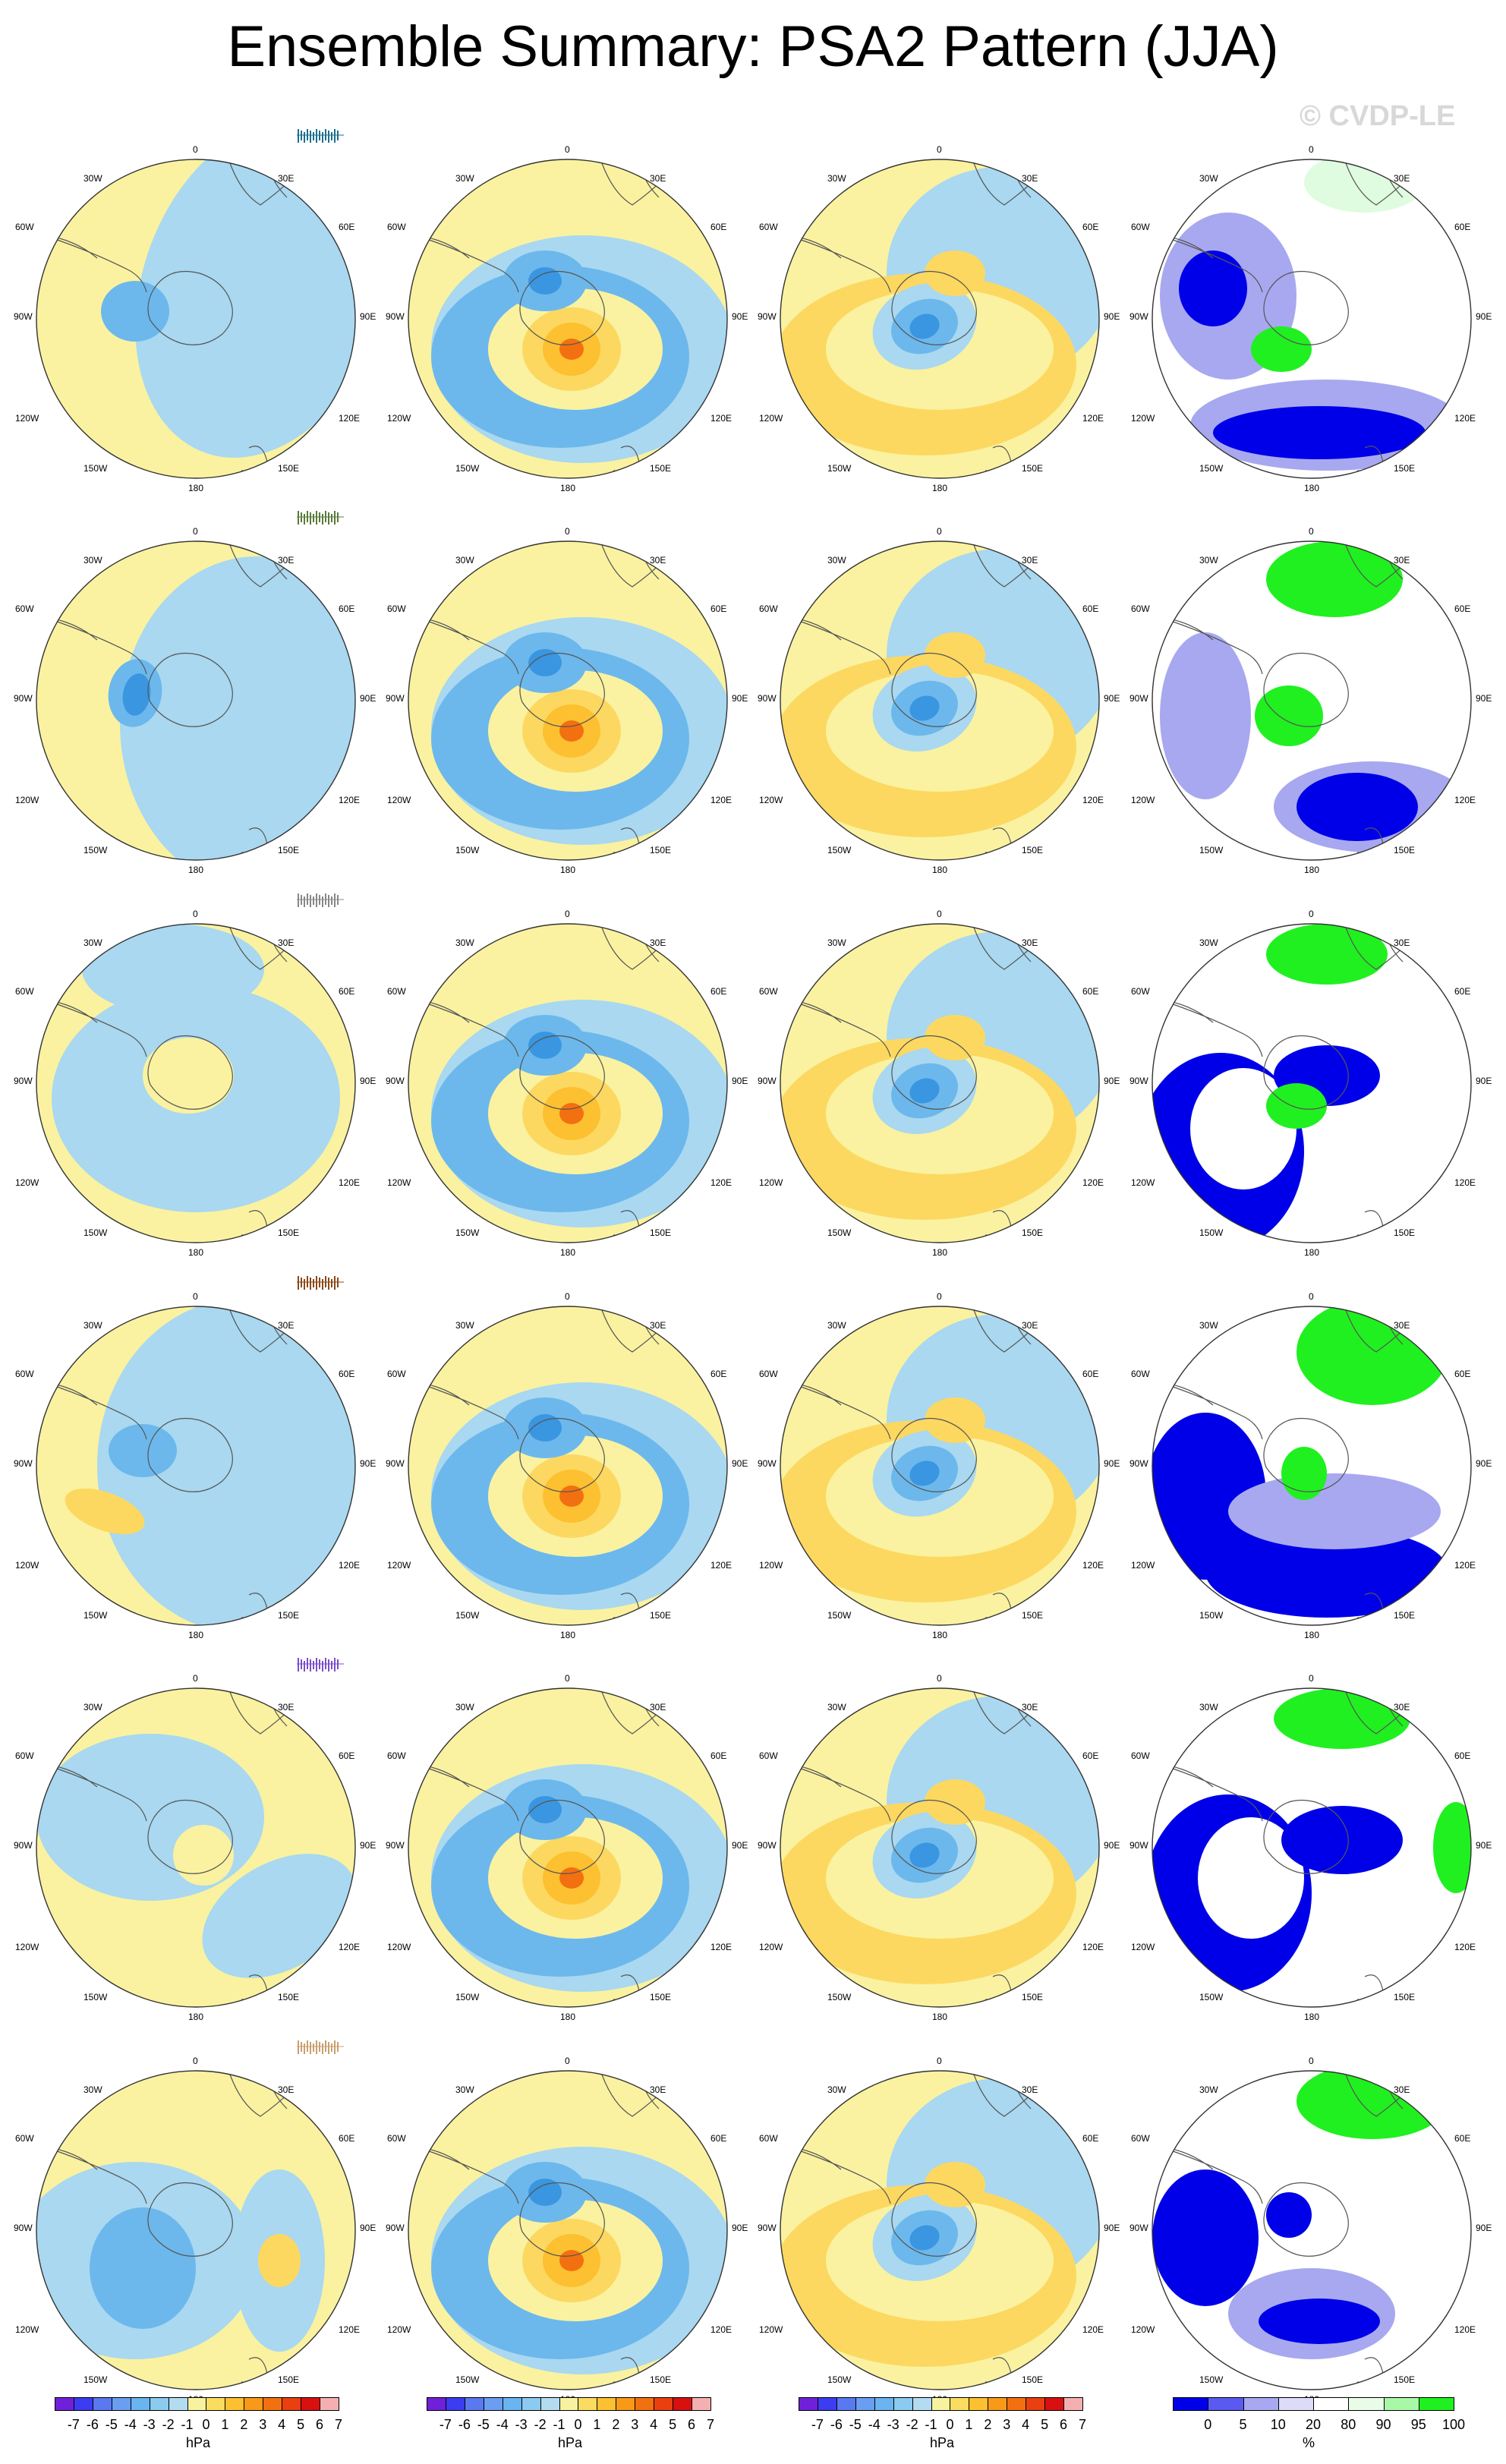 The width and height of the screenshot is (1506, 2464). What do you see at coordinates (567, 1296) in the screenshot?
I see `lon-label-n: 0` at bounding box center [567, 1296].